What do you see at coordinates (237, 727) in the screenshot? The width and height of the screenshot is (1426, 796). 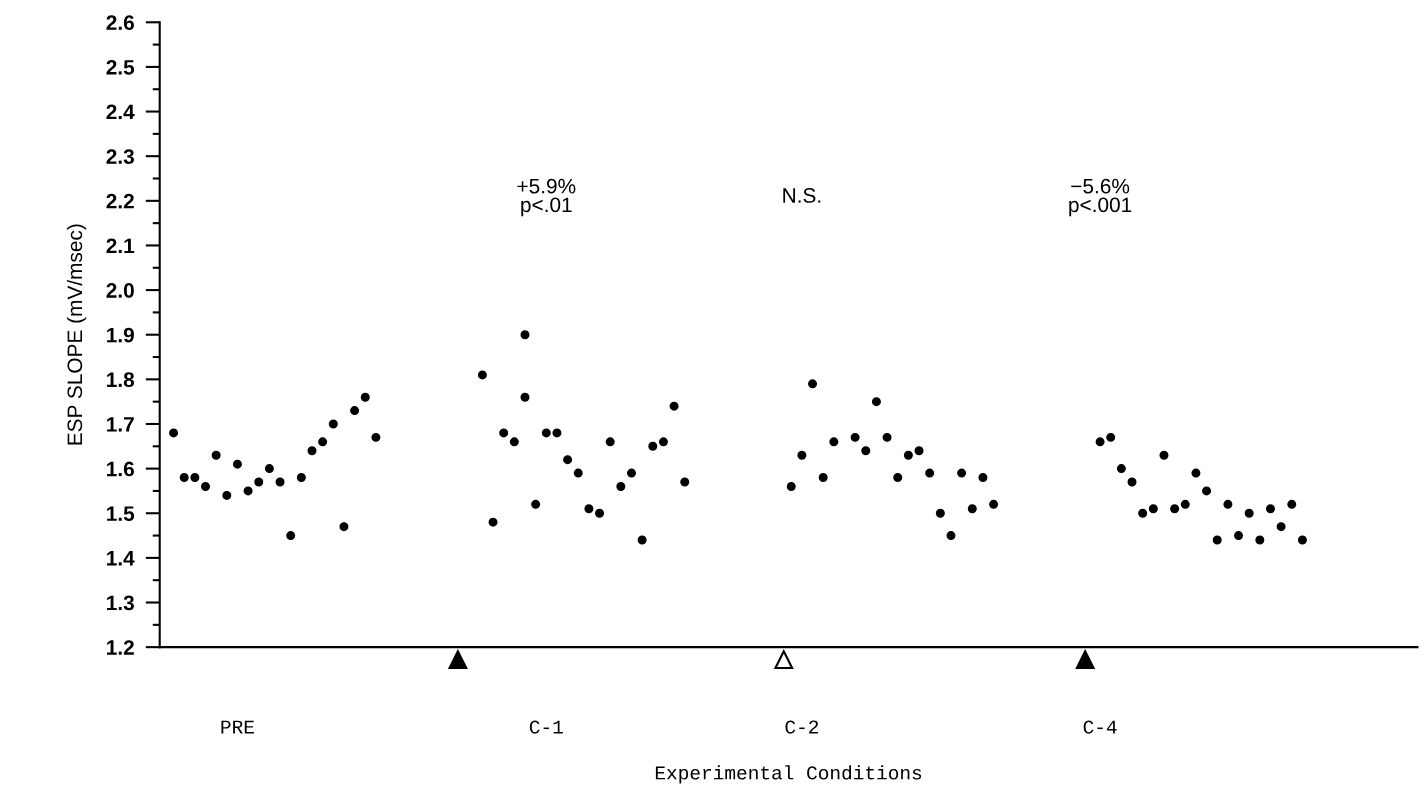 I see `x-tick-label: PRE` at bounding box center [237, 727].